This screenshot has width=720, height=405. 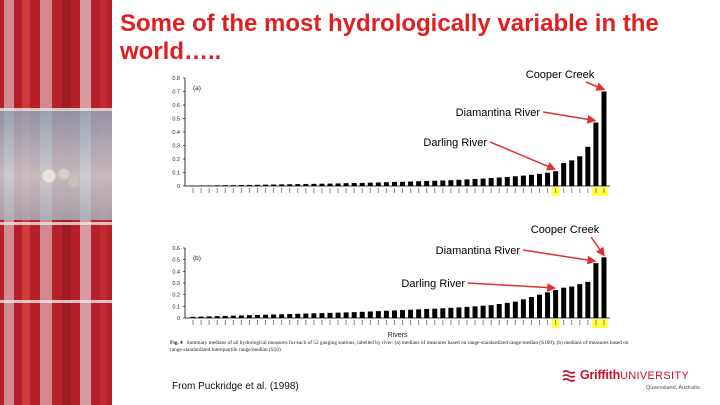 I want to click on panel-label: (a), so click(x=197, y=88).